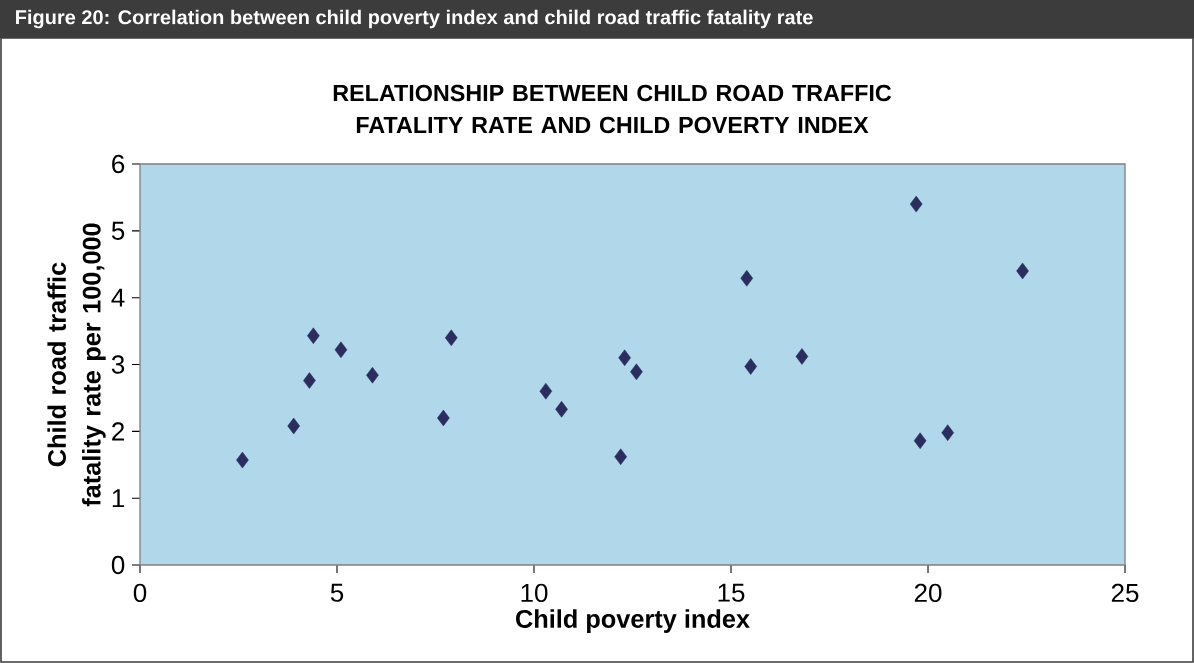  I want to click on x-axis-title: Child poverty index, so click(633, 621).